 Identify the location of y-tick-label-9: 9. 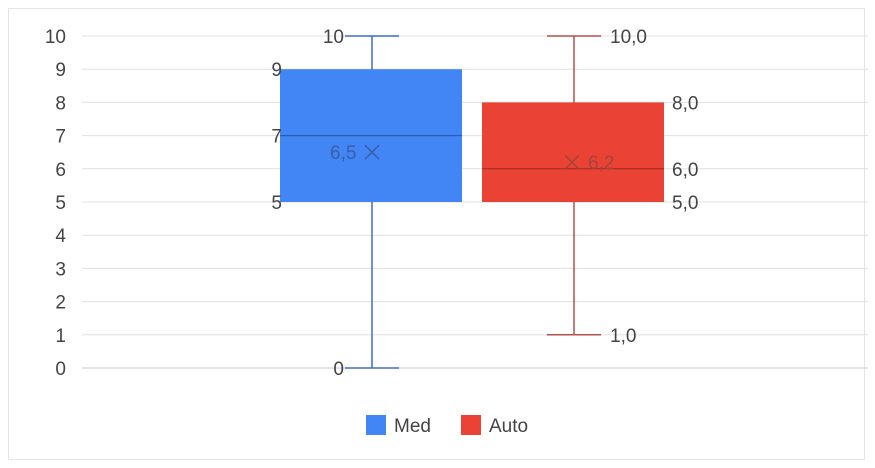
(60, 70).